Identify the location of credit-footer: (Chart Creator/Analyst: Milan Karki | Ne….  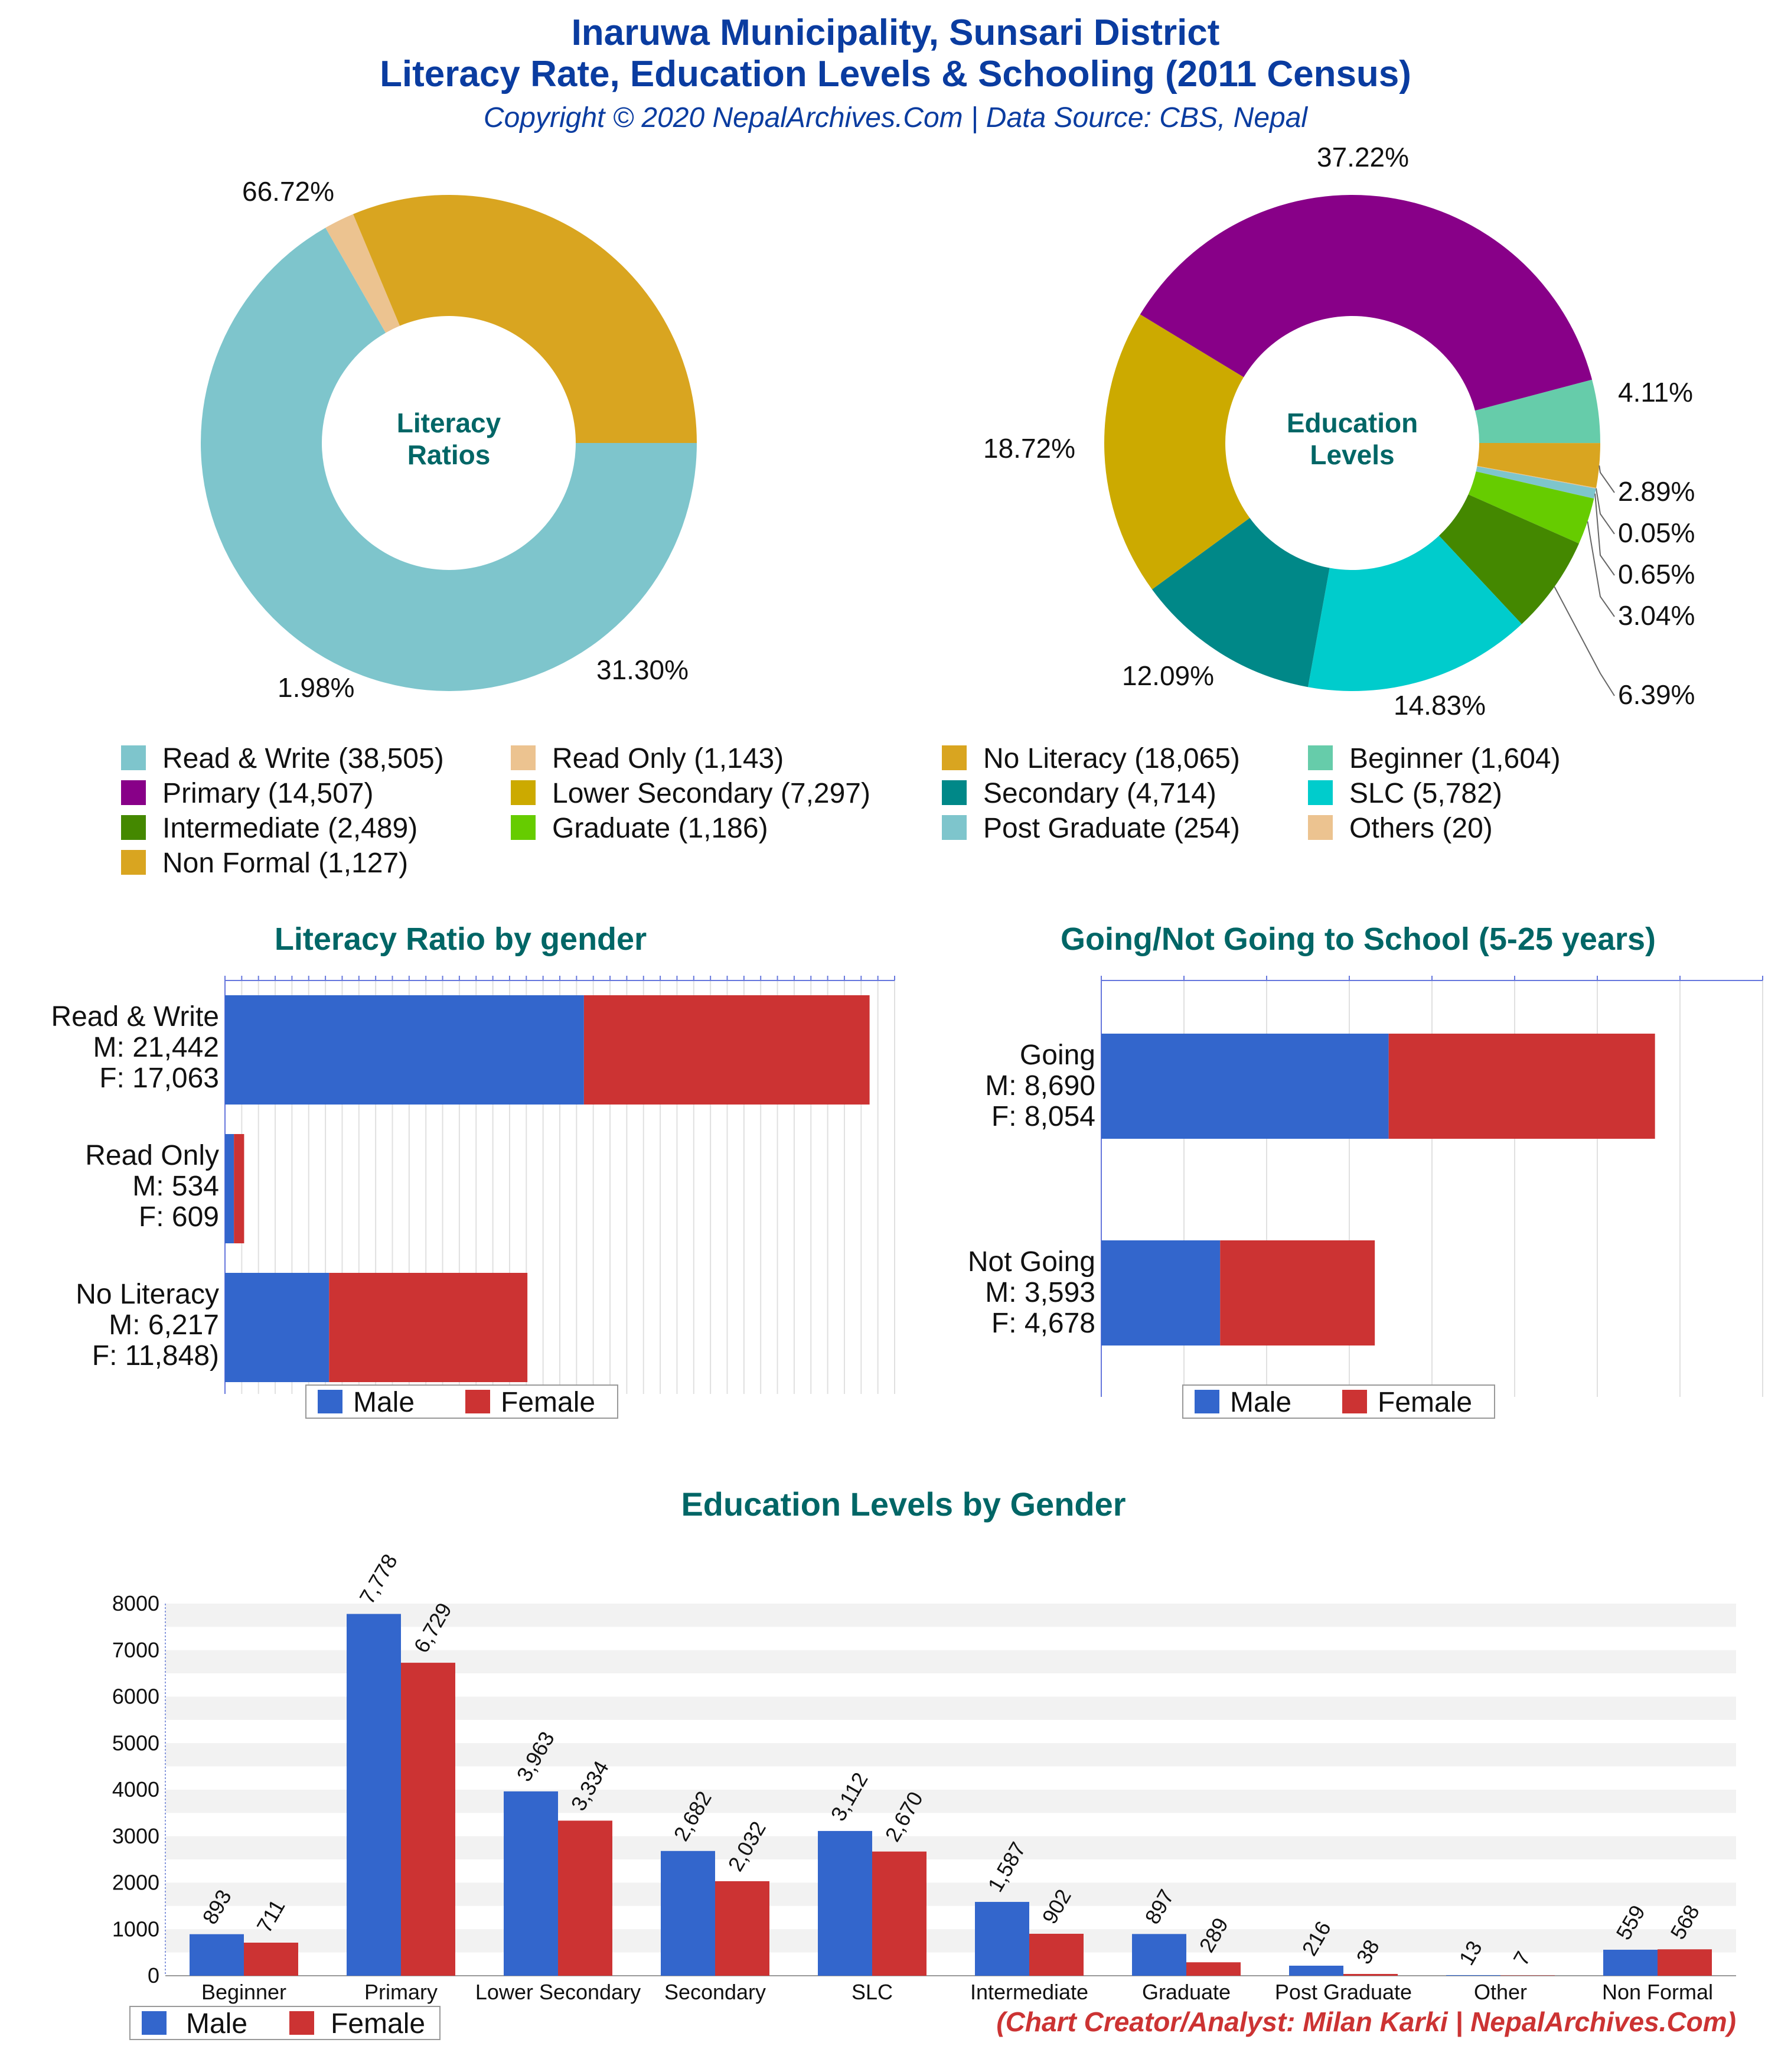
(1366, 2021).